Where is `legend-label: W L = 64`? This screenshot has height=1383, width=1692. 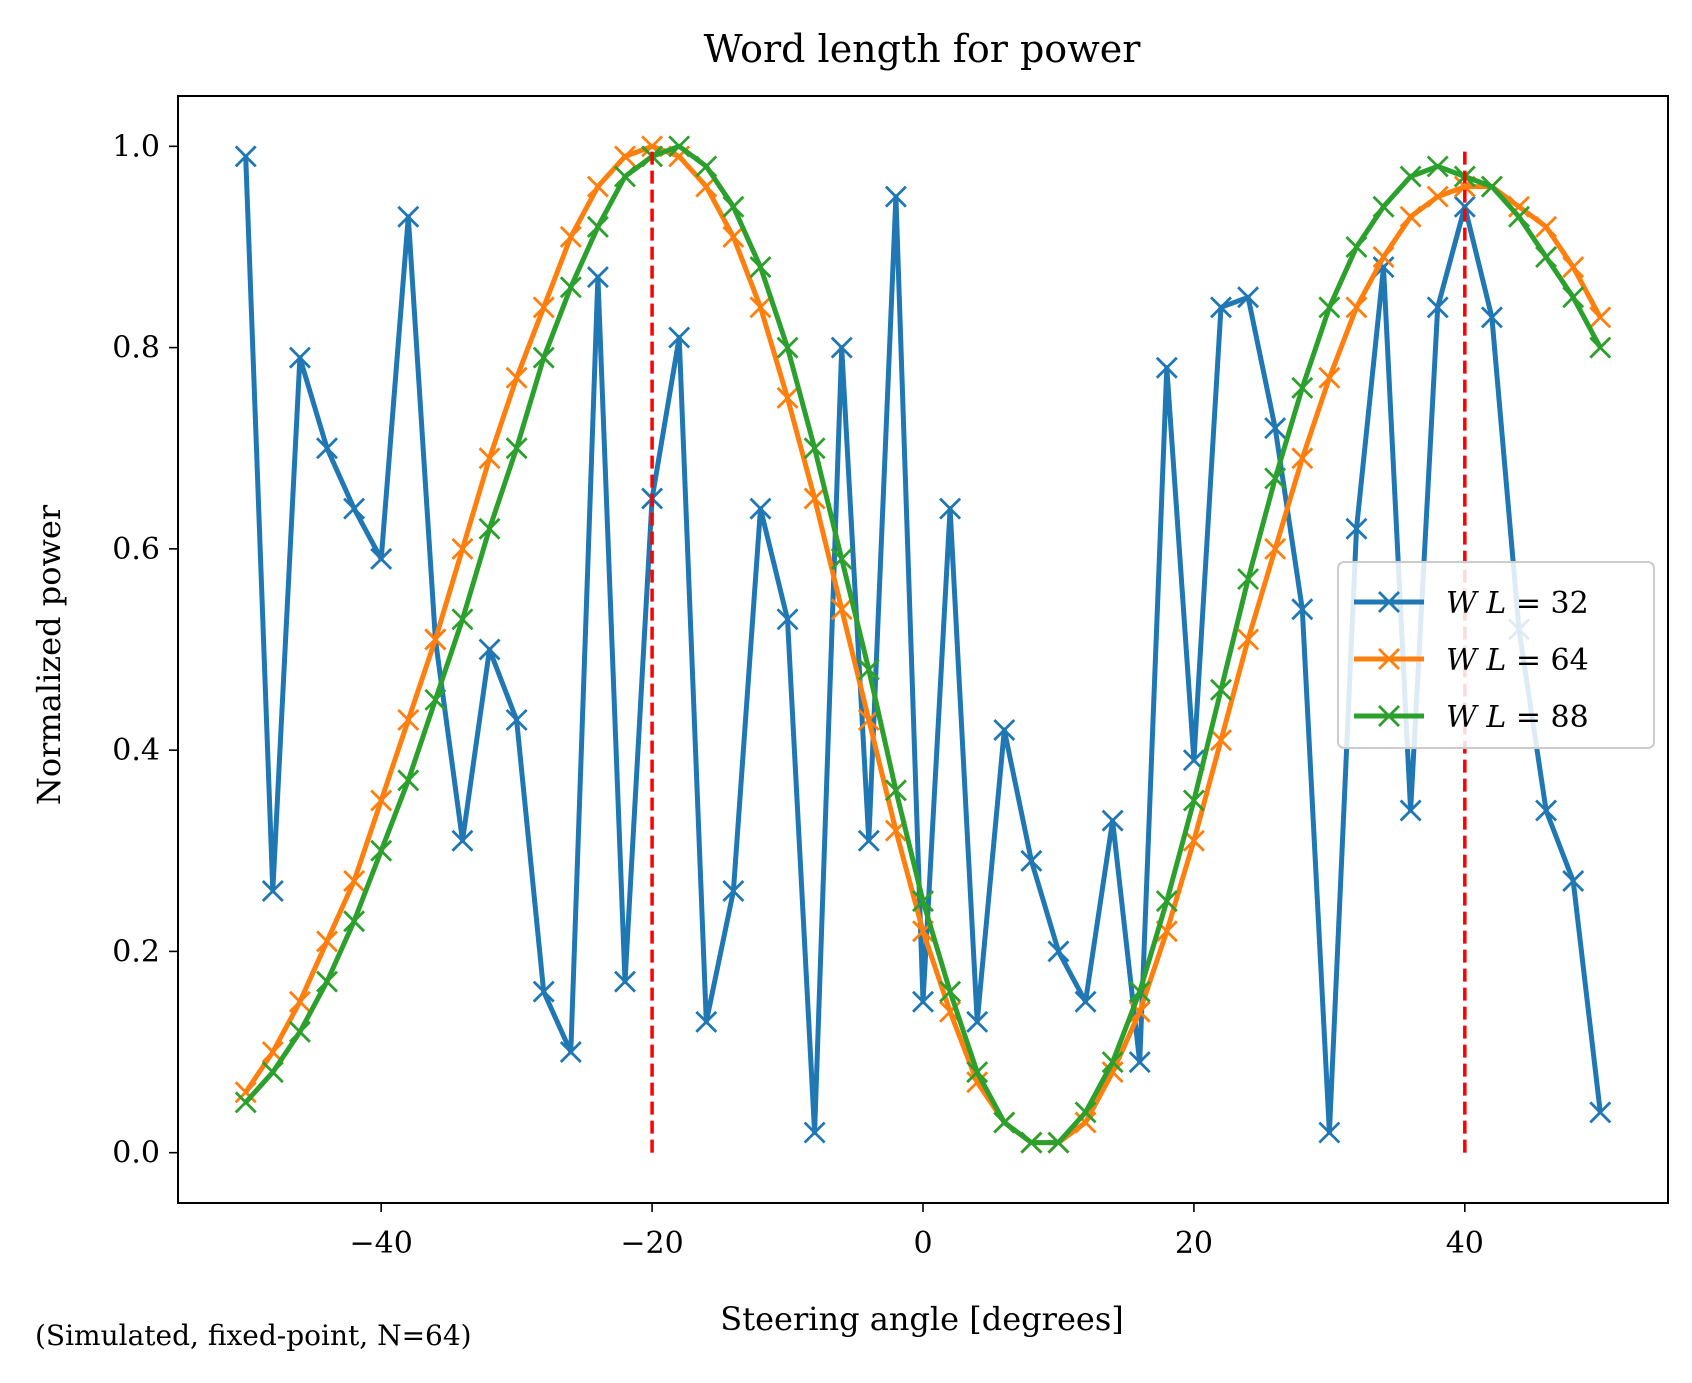 legend-label: W L = 64 is located at coordinates (1517, 660).